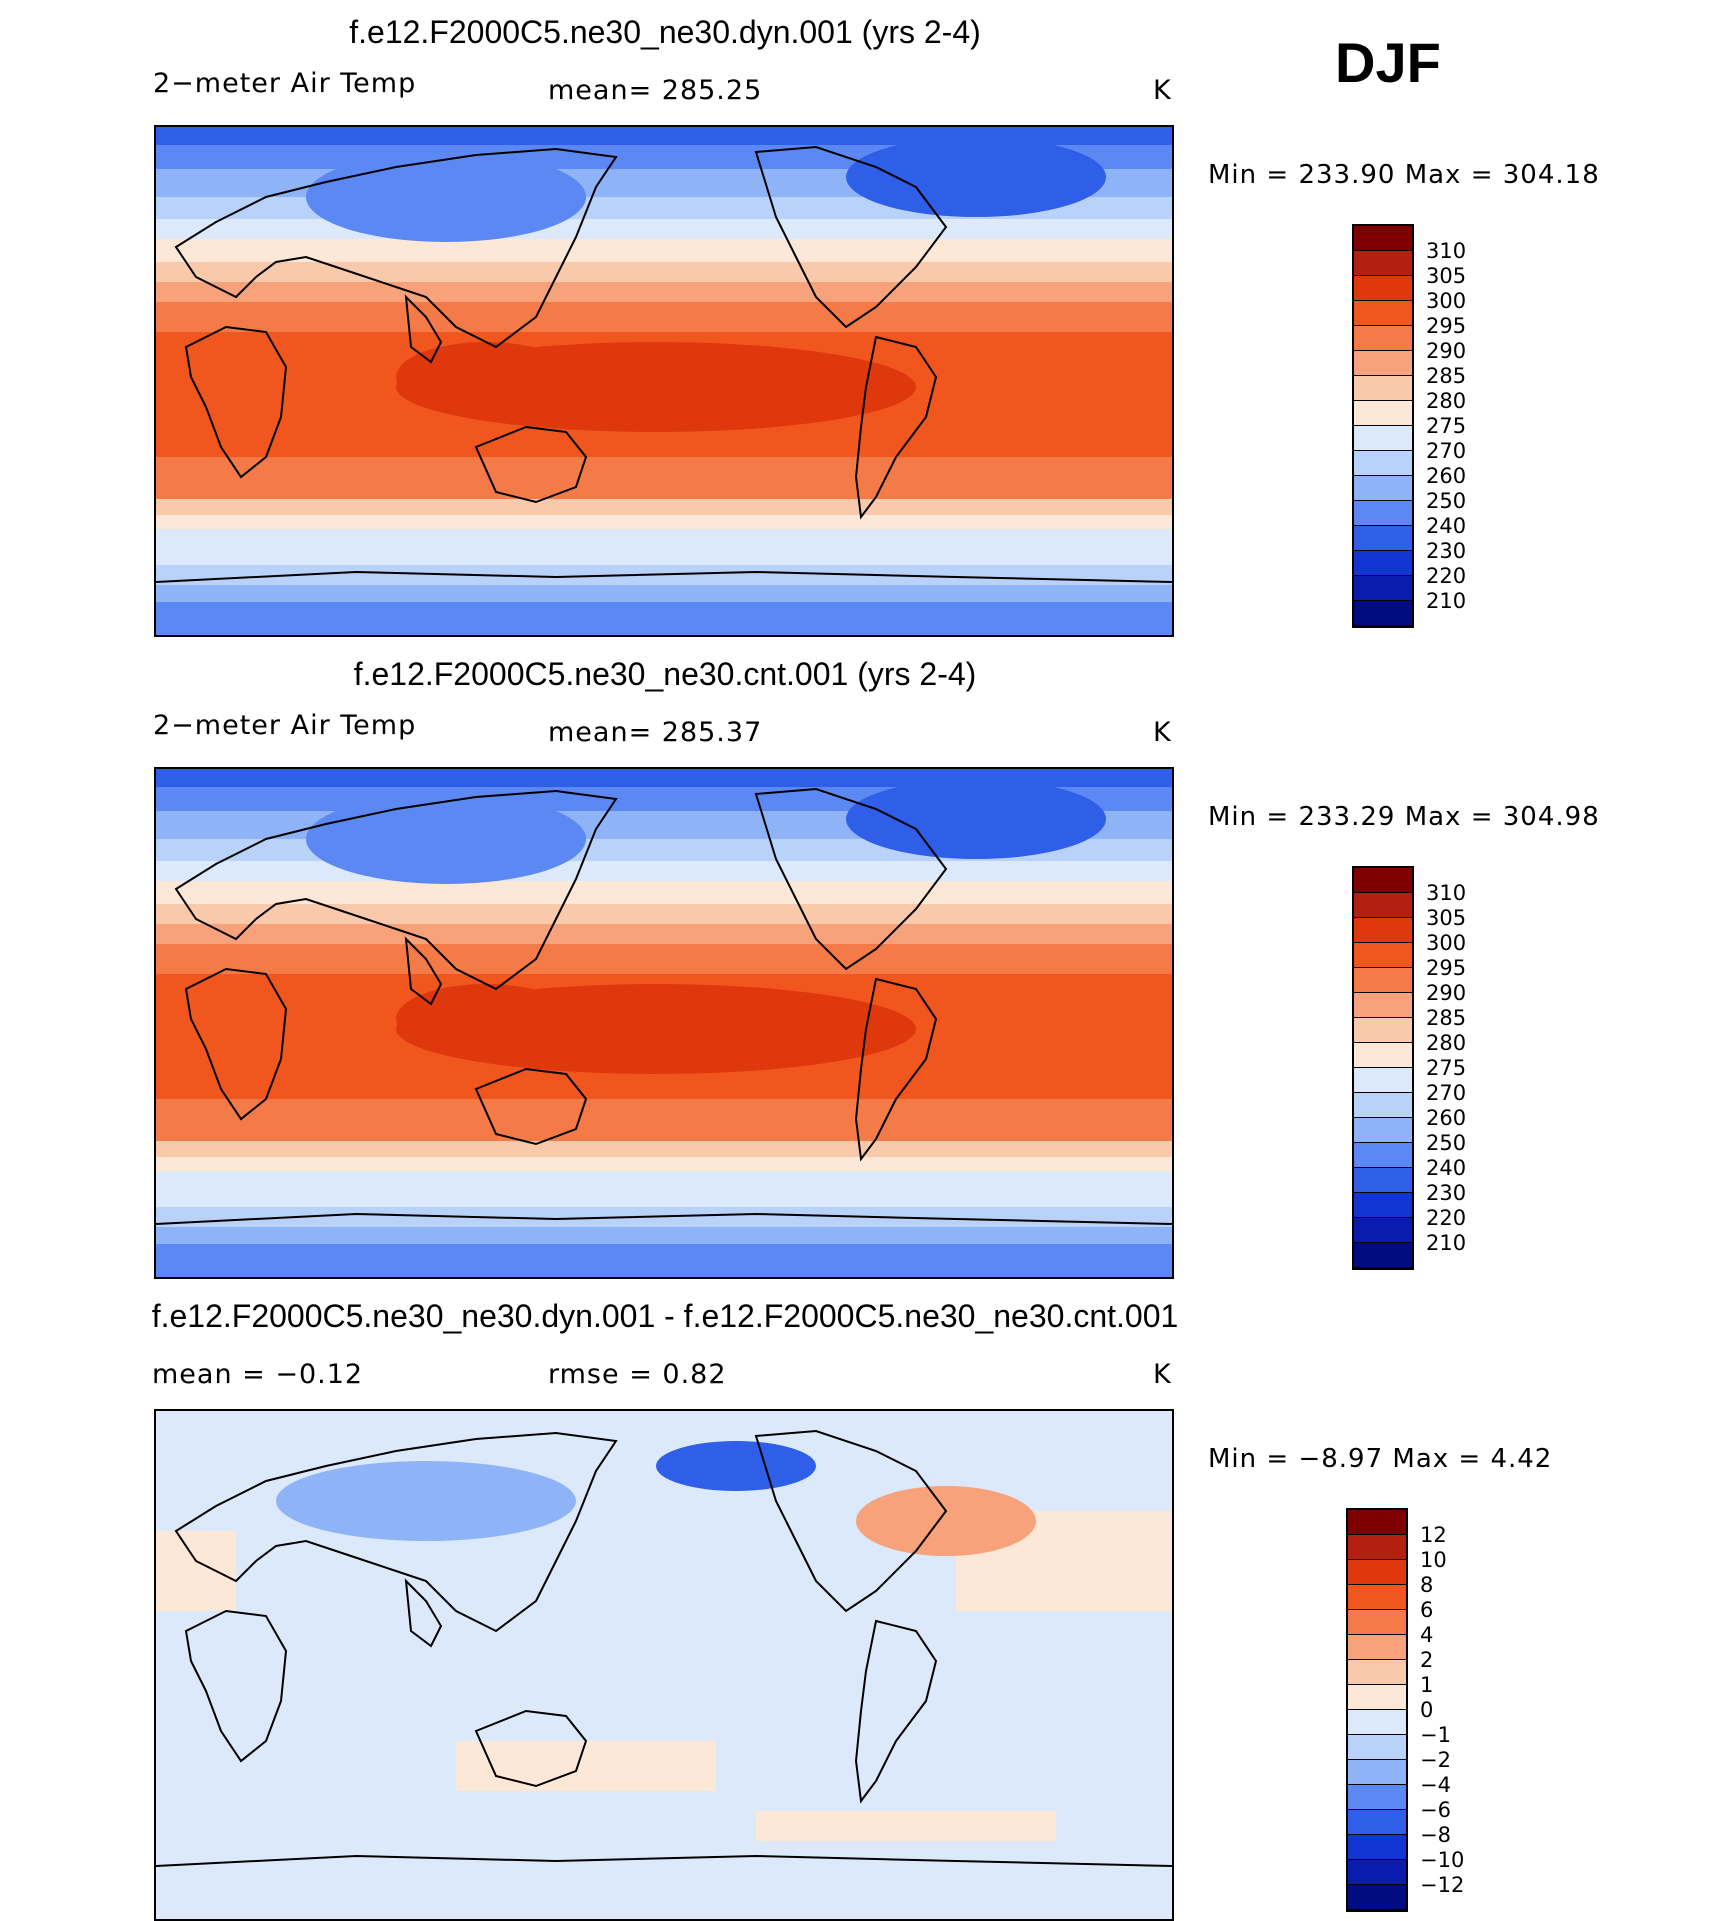 The image size is (1710, 1921). What do you see at coordinates (1446, 1093) in the screenshot?
I see `colorbar-label: 270` at bounding box center [1446, 1093].